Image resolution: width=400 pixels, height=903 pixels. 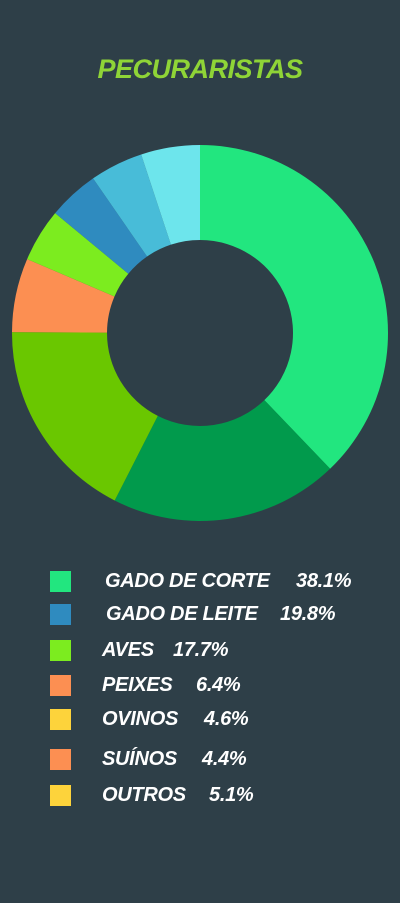 What do you see at coordinates (63, 296) in the screenshot?
I see `donut-slice-peixes` at bounding box center [63, 296].